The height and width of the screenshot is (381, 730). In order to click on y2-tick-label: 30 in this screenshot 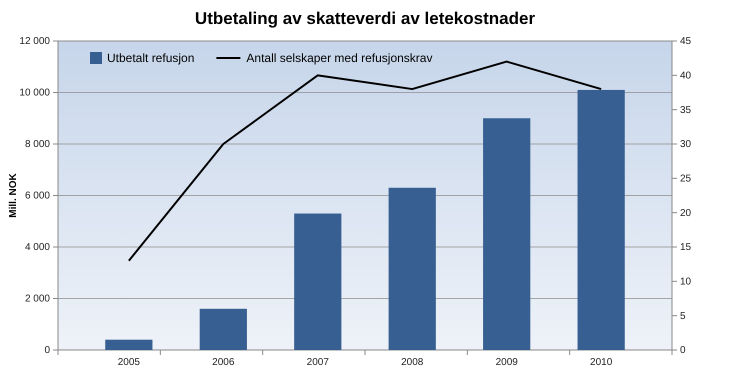, I will do `click(686, 144)`.